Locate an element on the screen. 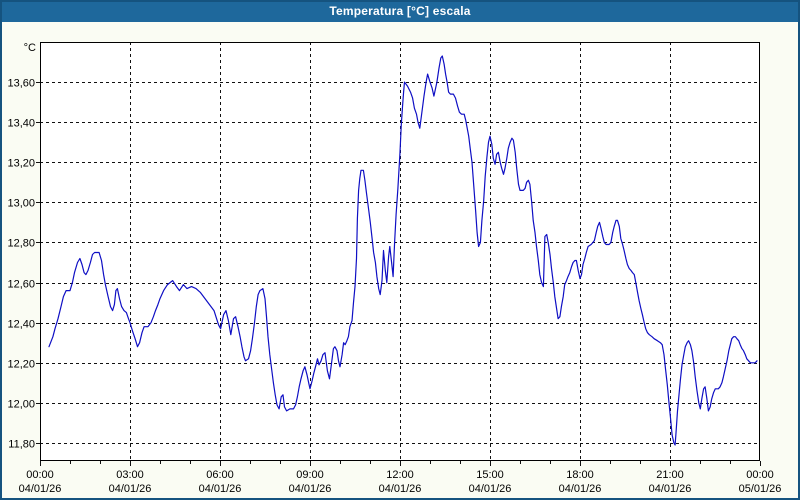 Image resolution: width=800 pixels, height=500 pixels. svg-text: 13,40 is located at coordinates (21, 124).